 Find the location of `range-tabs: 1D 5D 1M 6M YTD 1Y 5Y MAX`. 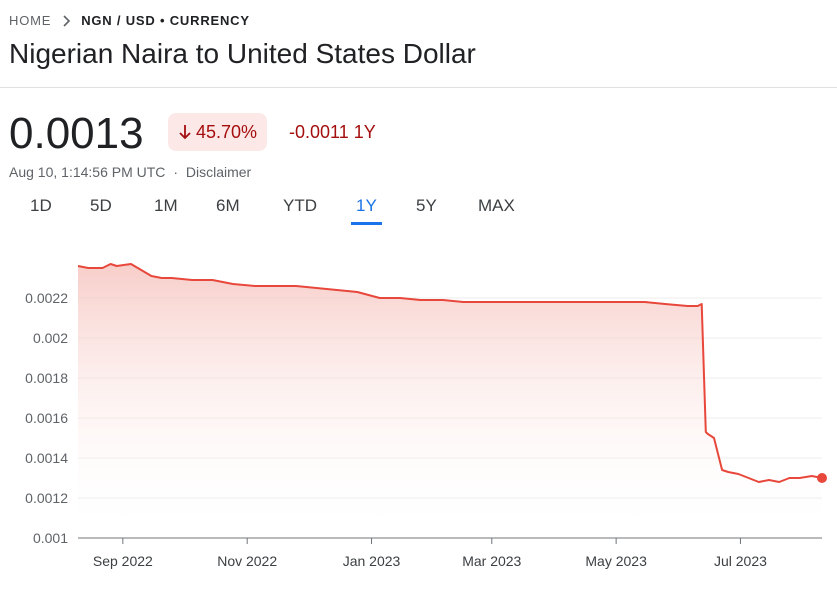

range-tabs: 1D 5D 1M 6M YTD 1Y 5Y MAX is located at coordinates (280, 211).